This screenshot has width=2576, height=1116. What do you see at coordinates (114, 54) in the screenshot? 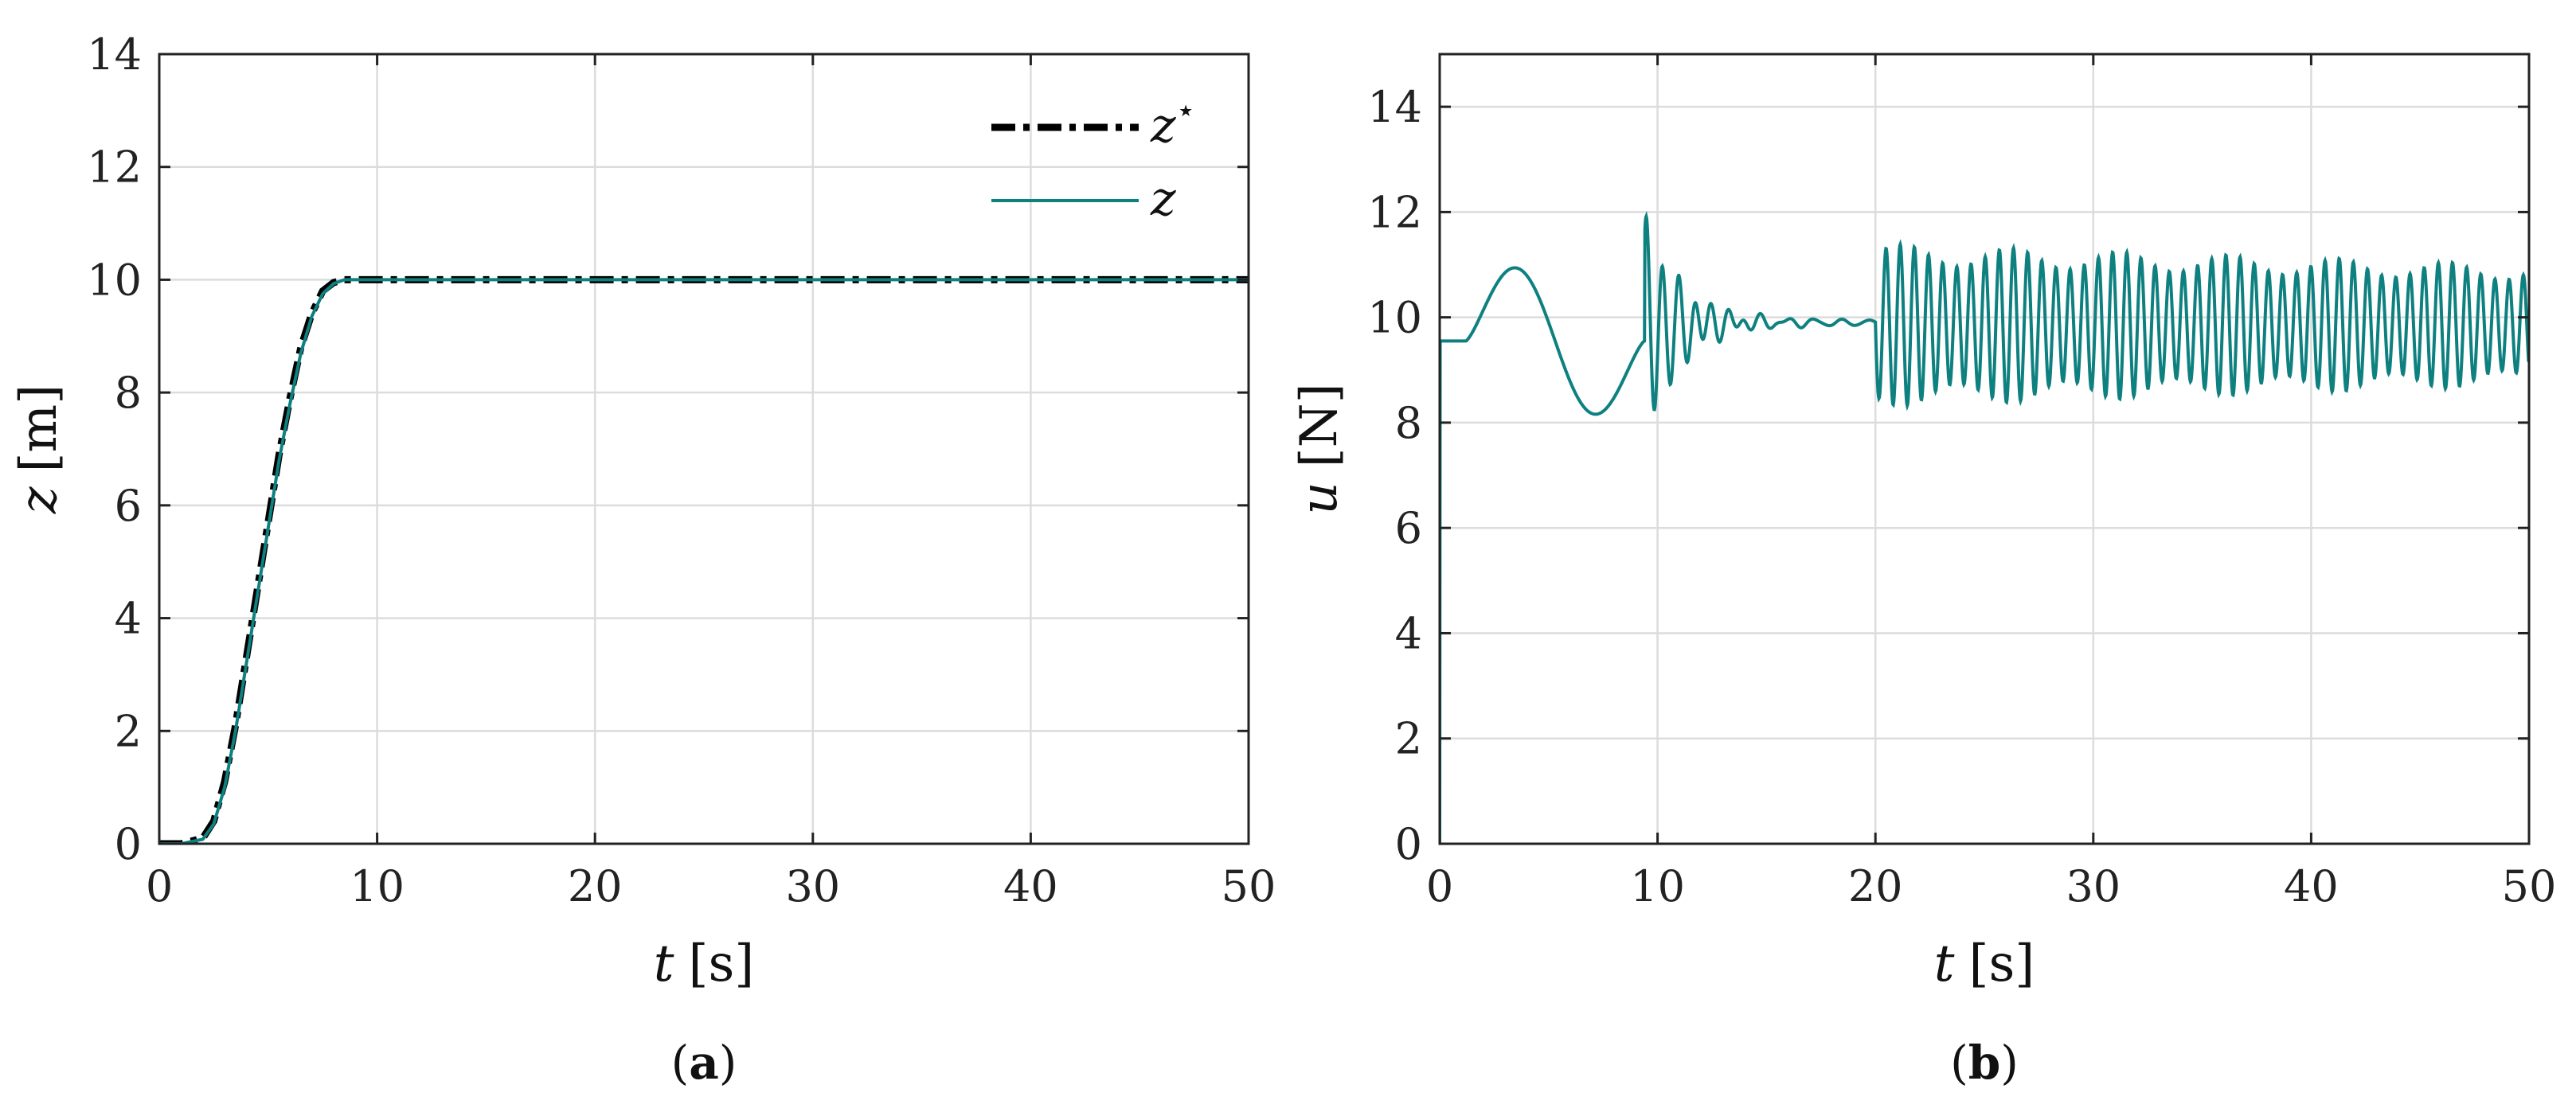
I see `a-ytick-label: 14` at bounding box center [114, 54].